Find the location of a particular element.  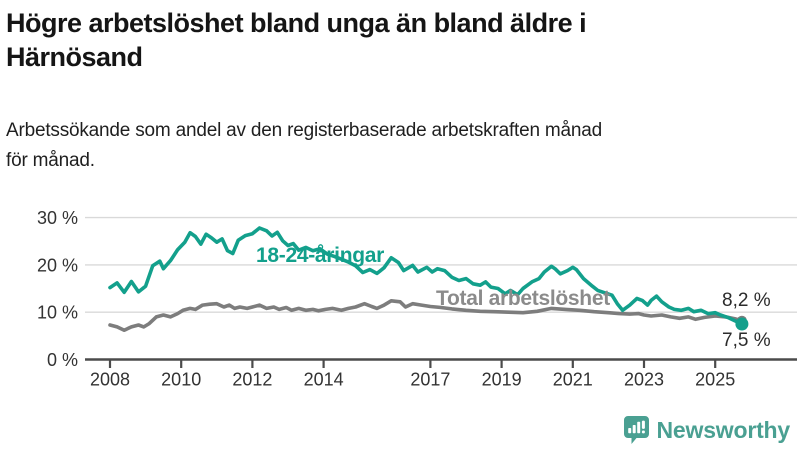

end-value-label-total: 8,2 % is located at coordinates (746, 300).